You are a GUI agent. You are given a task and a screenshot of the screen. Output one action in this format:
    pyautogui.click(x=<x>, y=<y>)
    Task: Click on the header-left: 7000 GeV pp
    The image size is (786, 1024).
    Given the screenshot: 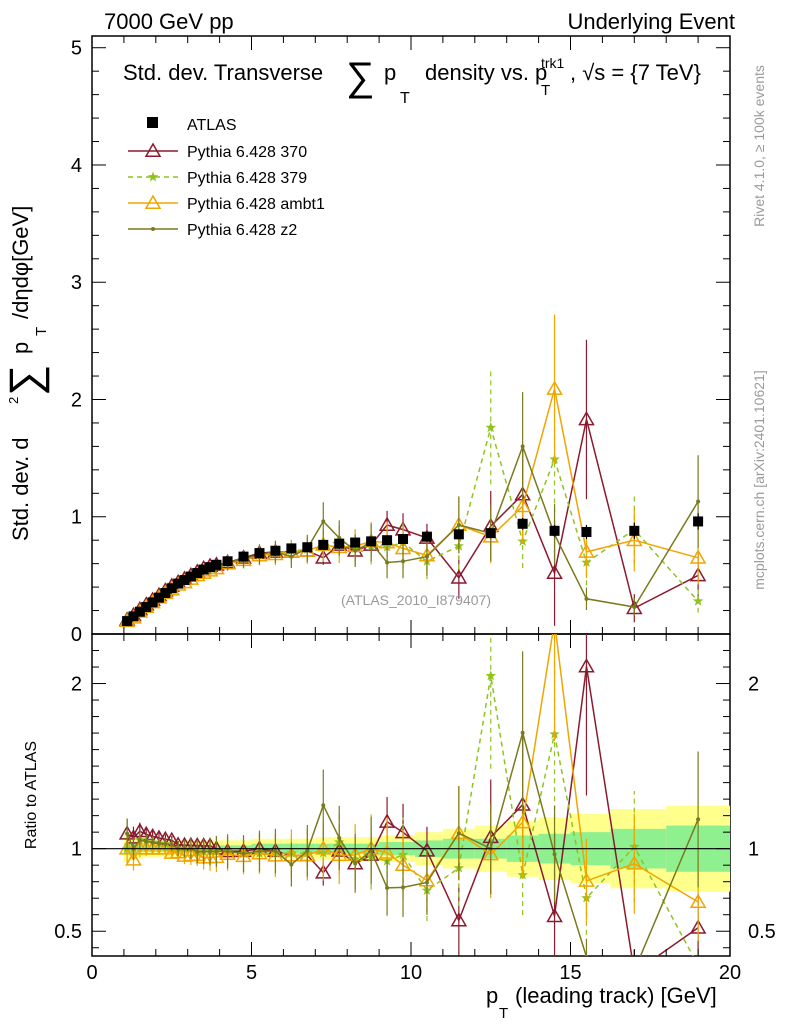 What is the action you would take?
    pyautogui.click(x=169, y=21)
    